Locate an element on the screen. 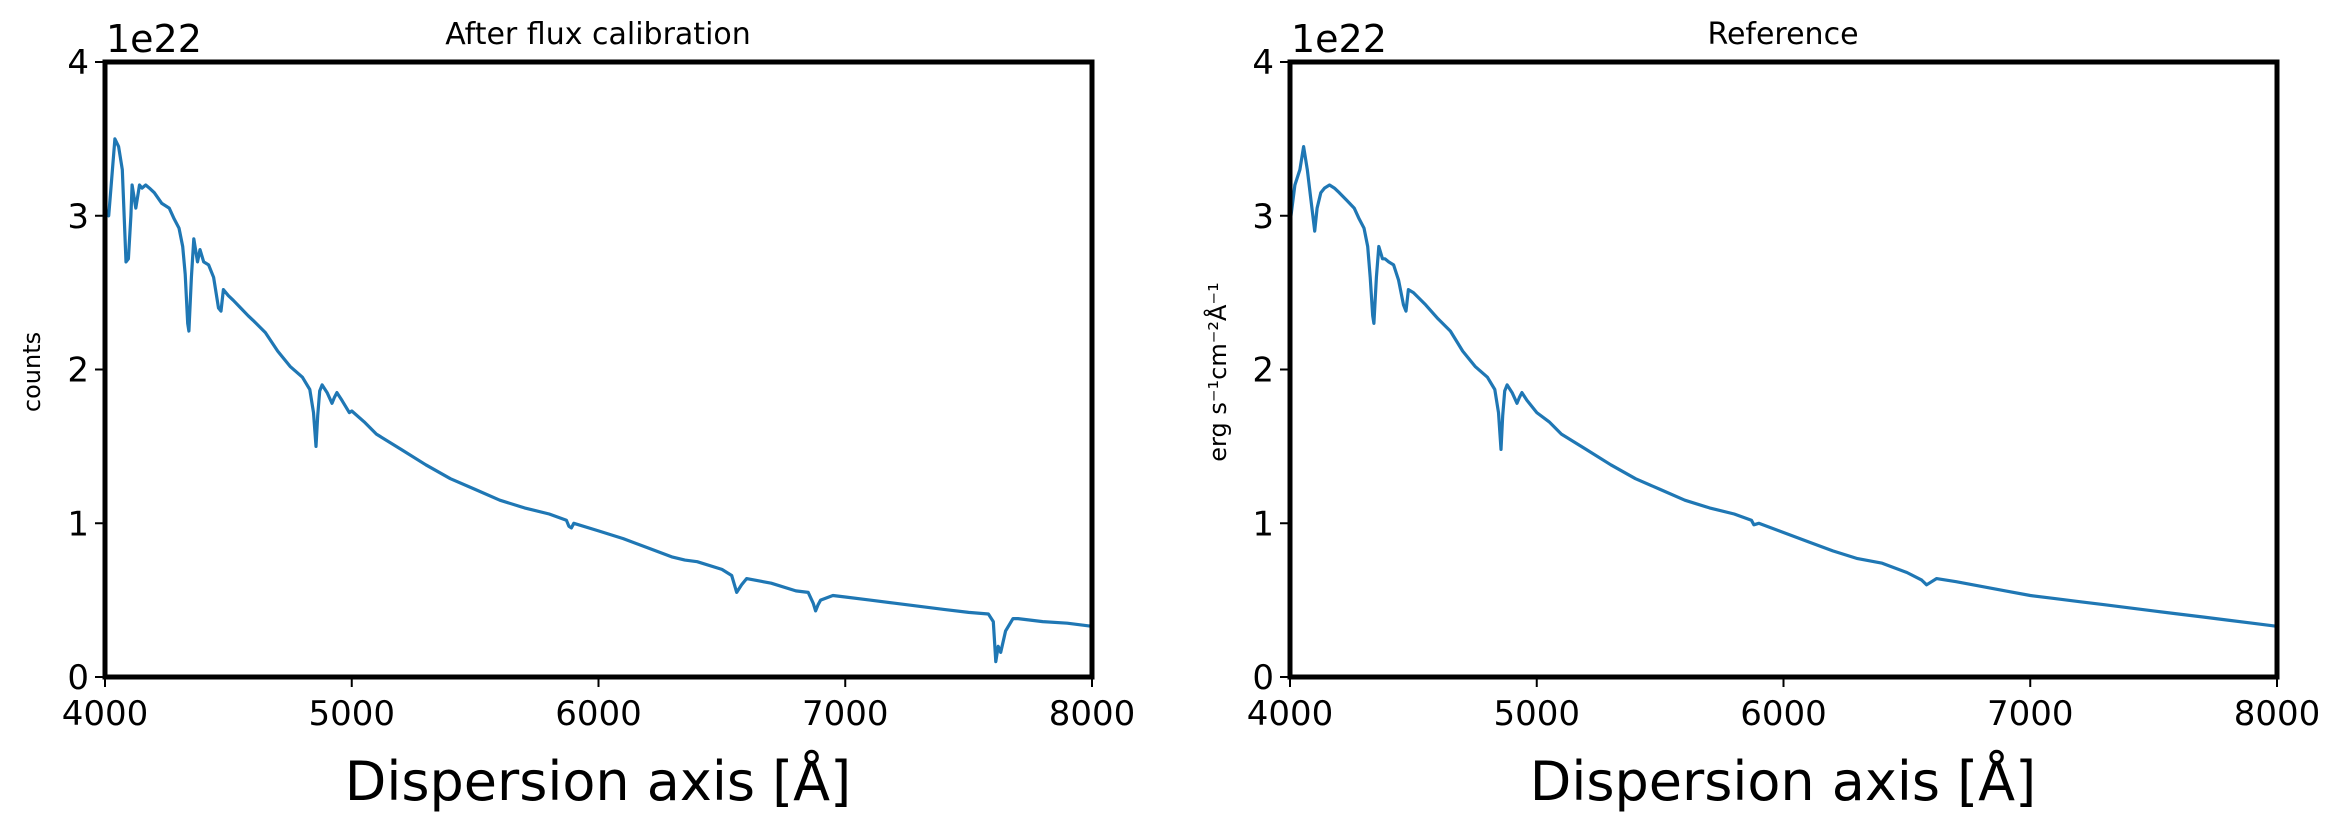  y-axis-label: counts is located at coordinates (32, 372).